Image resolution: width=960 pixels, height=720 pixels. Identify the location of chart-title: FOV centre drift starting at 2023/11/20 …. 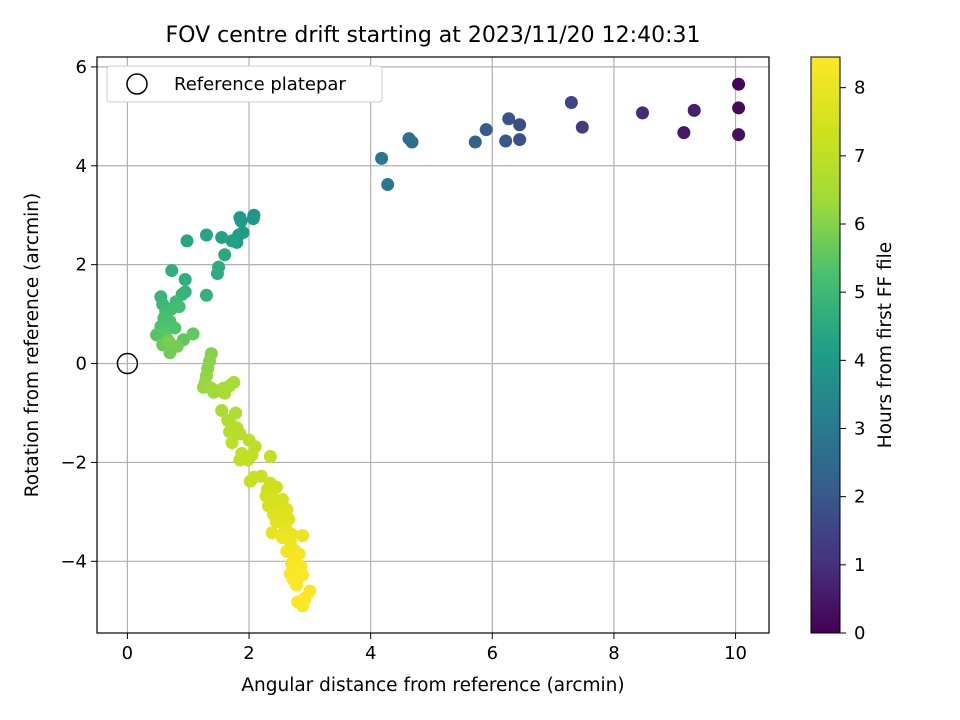
(433, 35).